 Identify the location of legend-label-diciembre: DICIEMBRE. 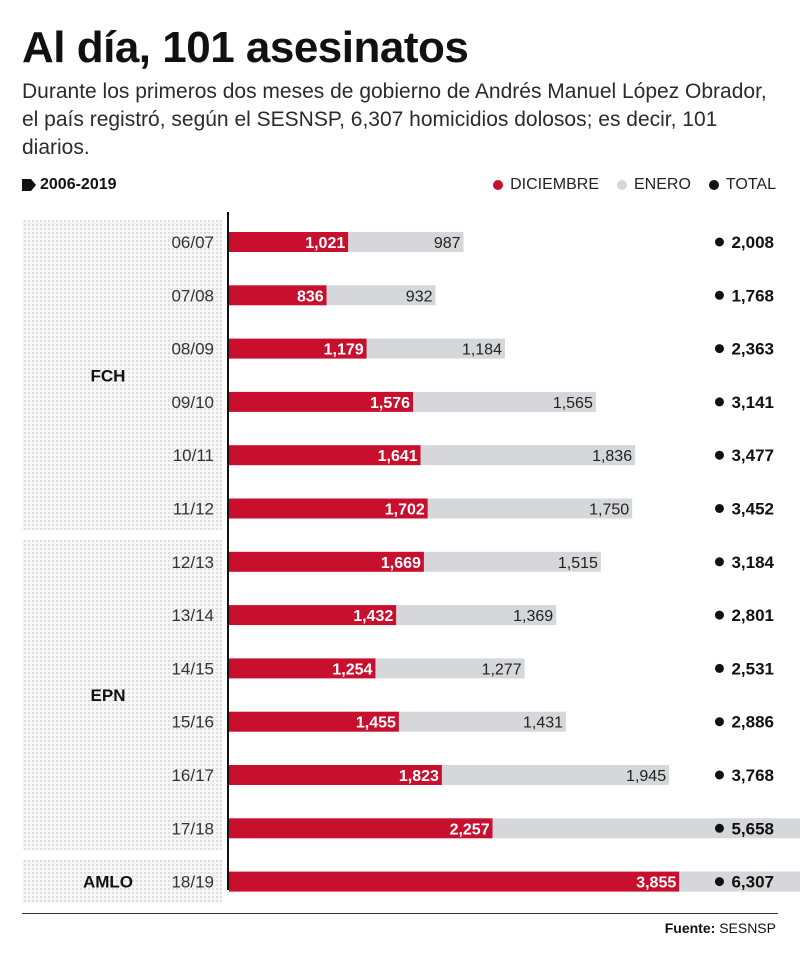
(554, 184).